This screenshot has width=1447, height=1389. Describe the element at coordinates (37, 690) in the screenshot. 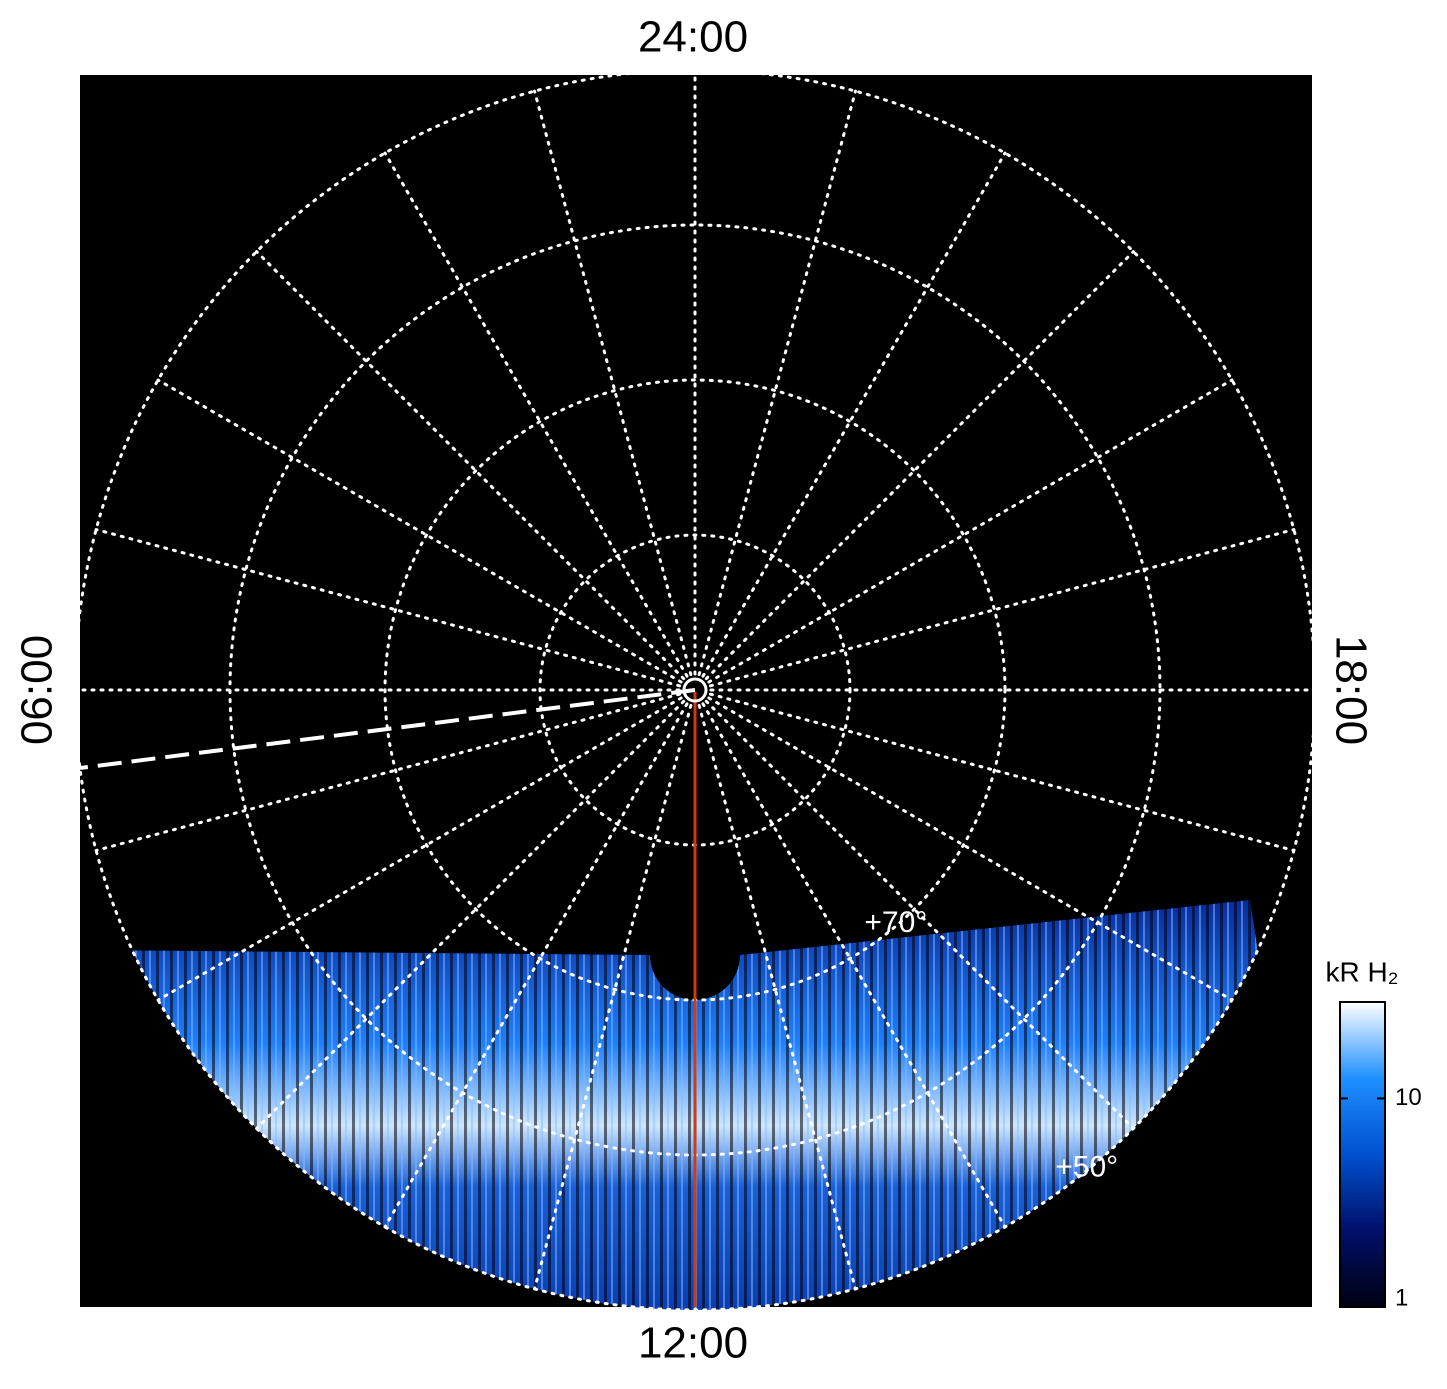

I see `time-label: 06:00` at that location.